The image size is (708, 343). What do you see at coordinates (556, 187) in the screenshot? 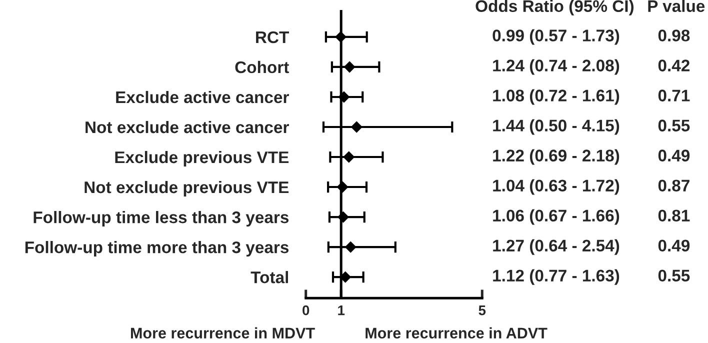
I see `data-label: 1.04 (0.63 - 1.72)` at bounding box center [556, 187].